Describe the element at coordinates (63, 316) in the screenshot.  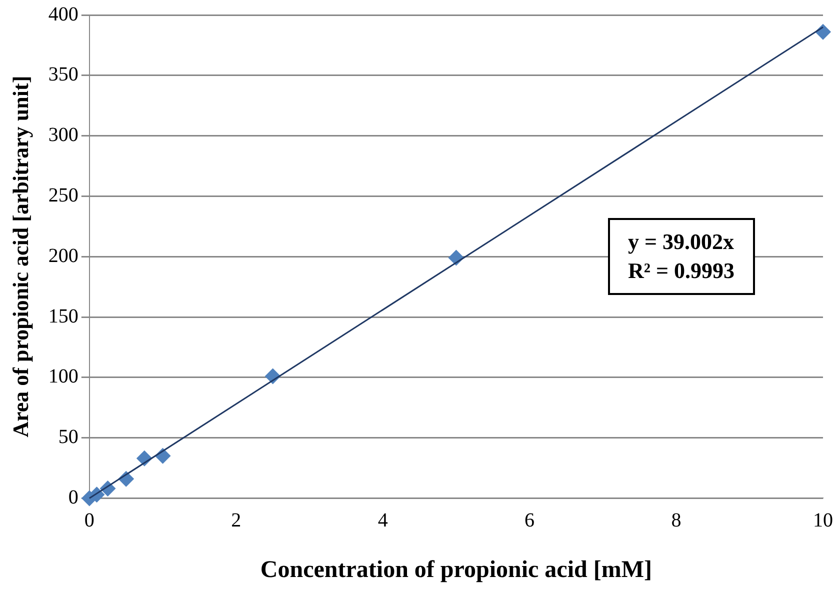
I see `y-tick-label: 150` at that location.